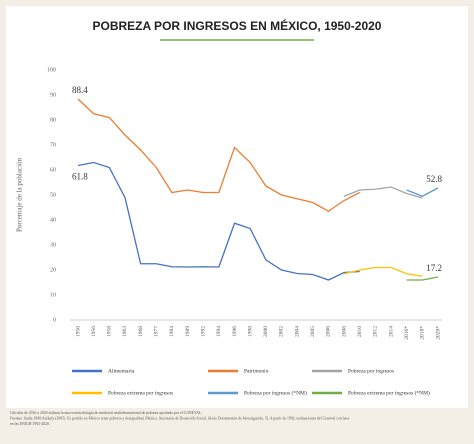 This screenshot has width=474, height=444. Describe the element at coordinates (172, 331) in the screenshot. I see `x-tick-label: 1984` at that location.